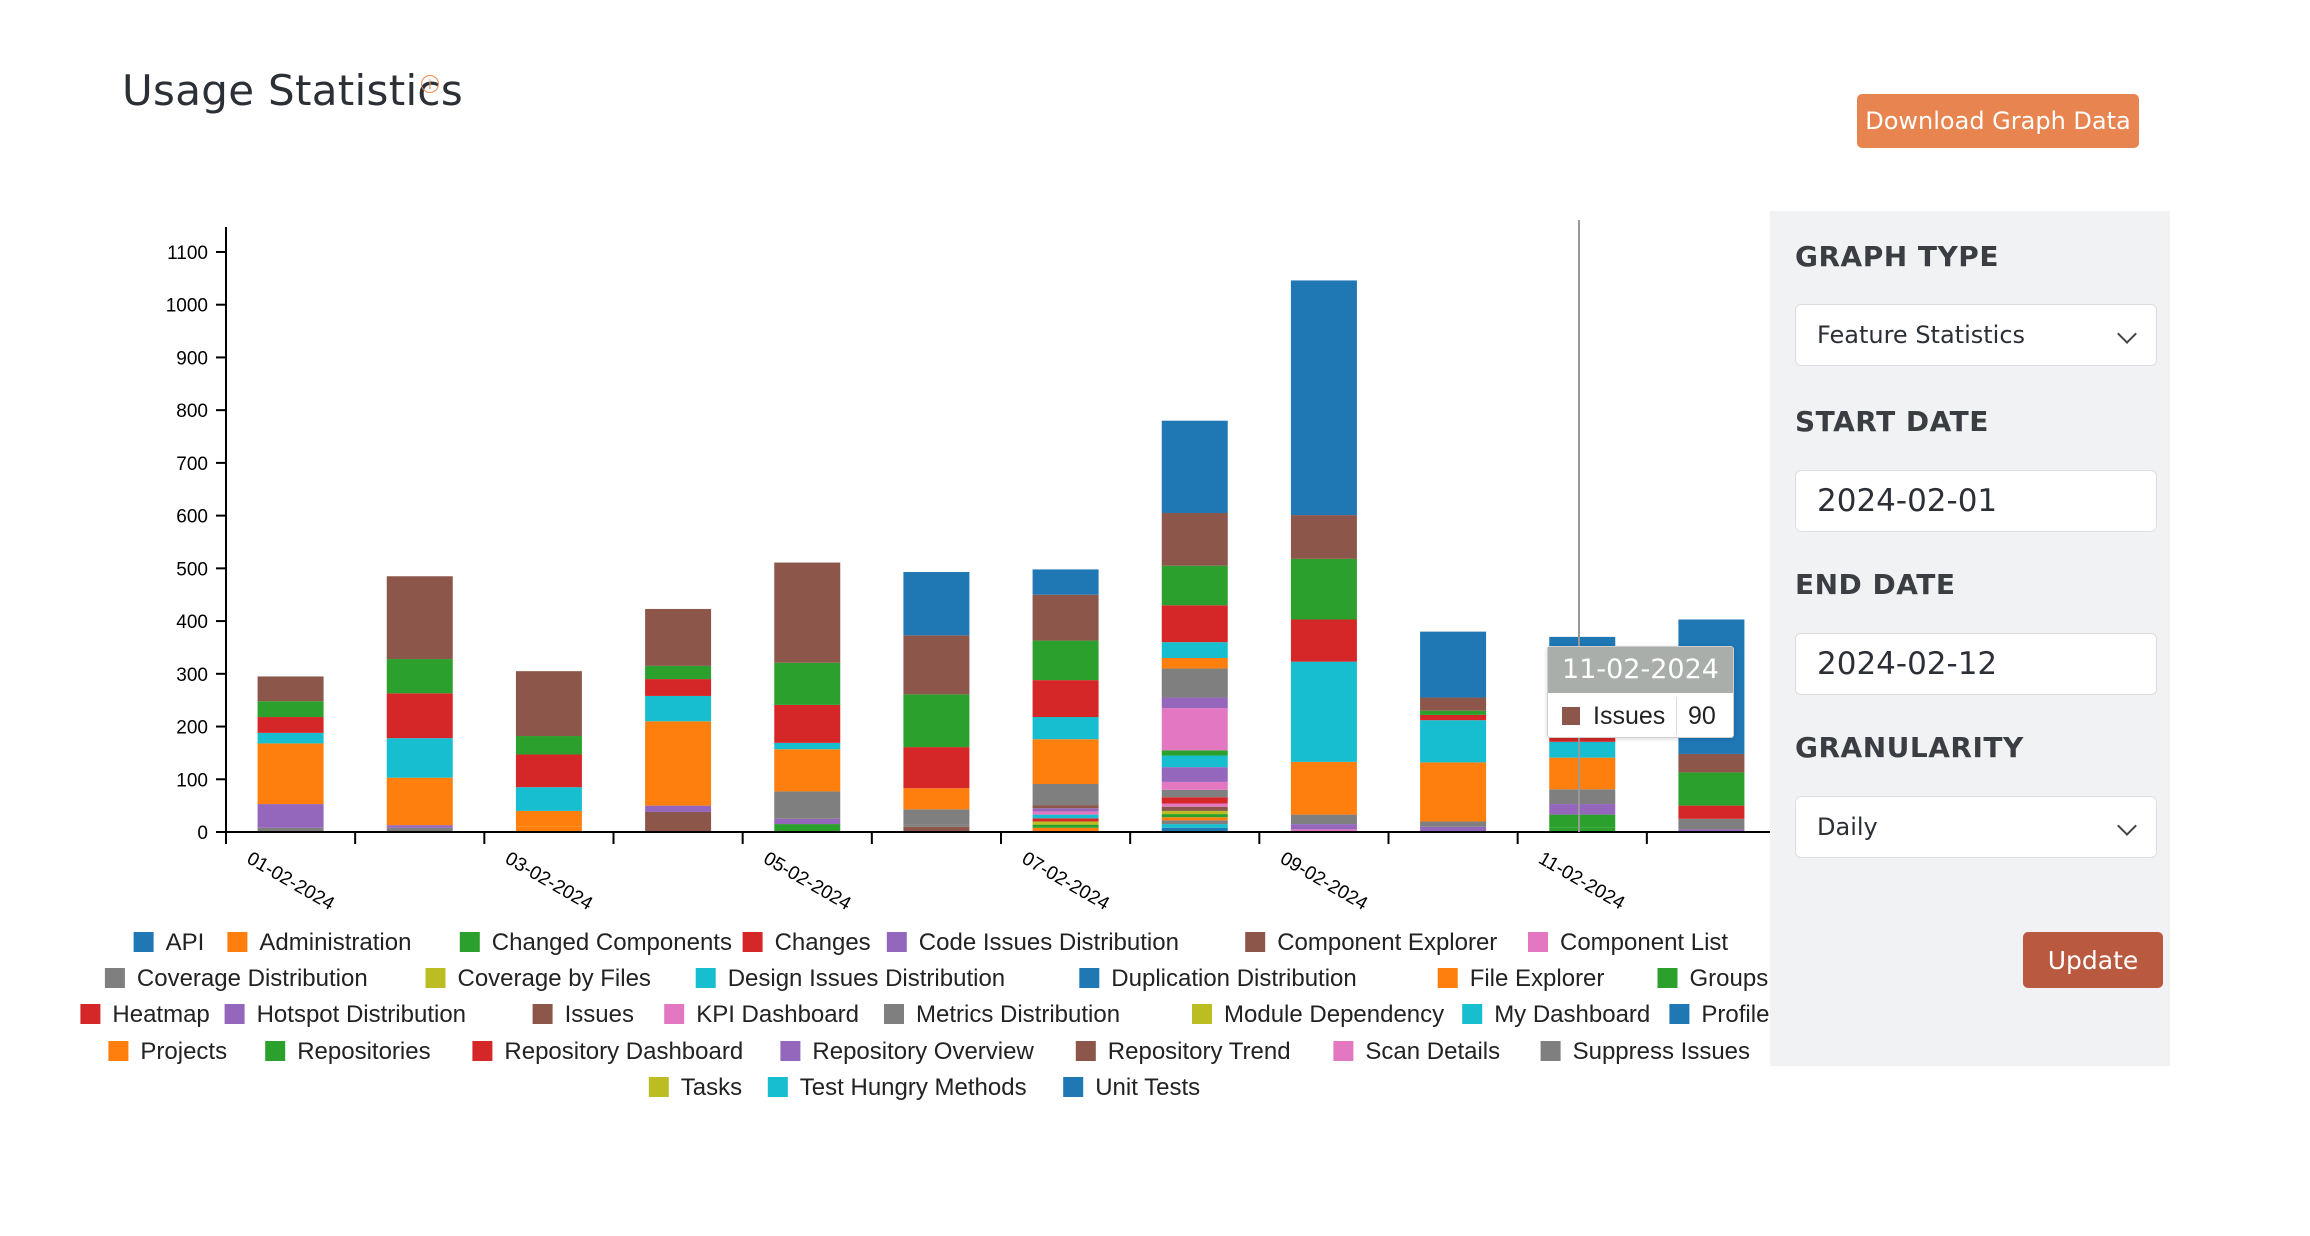 The height and width of the screenshot is (1236, 2310). I want to click on y-tick-label: 700, so click(192, 464).